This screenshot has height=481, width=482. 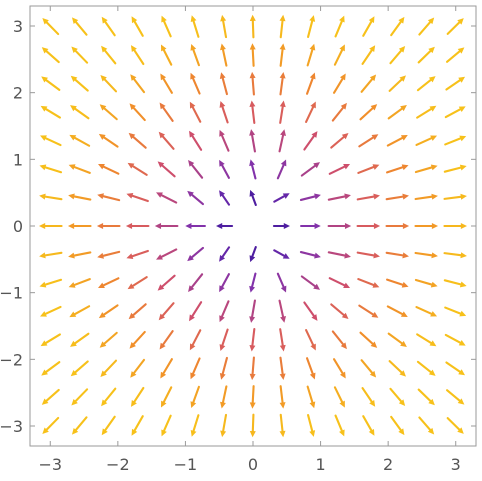 I want to click on x-tick-label: 0, so click(x=253, y=464).